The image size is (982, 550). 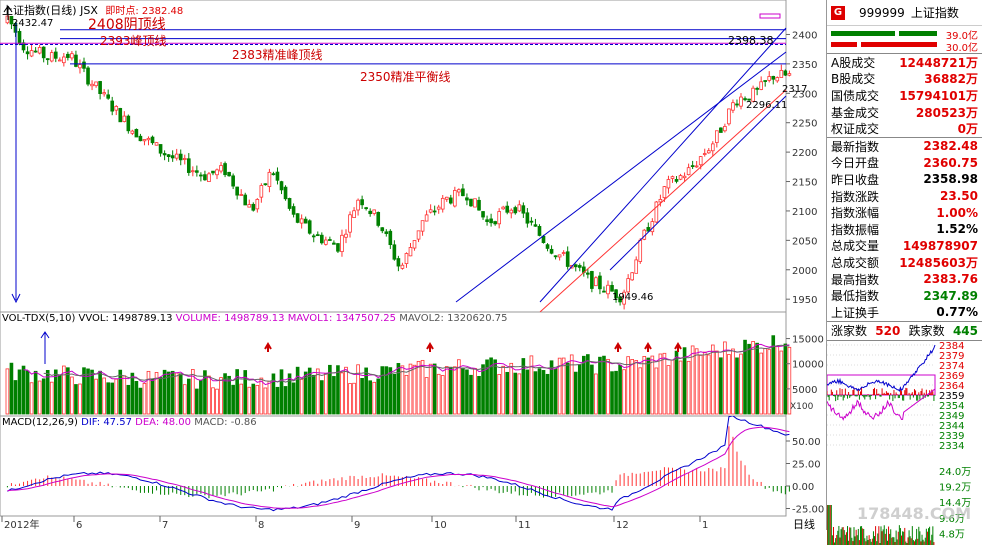 What do you see at coordinates (957, 212) in the screenshot?
I see `stat-value: 1.00%` at bounding box center [957, 212].